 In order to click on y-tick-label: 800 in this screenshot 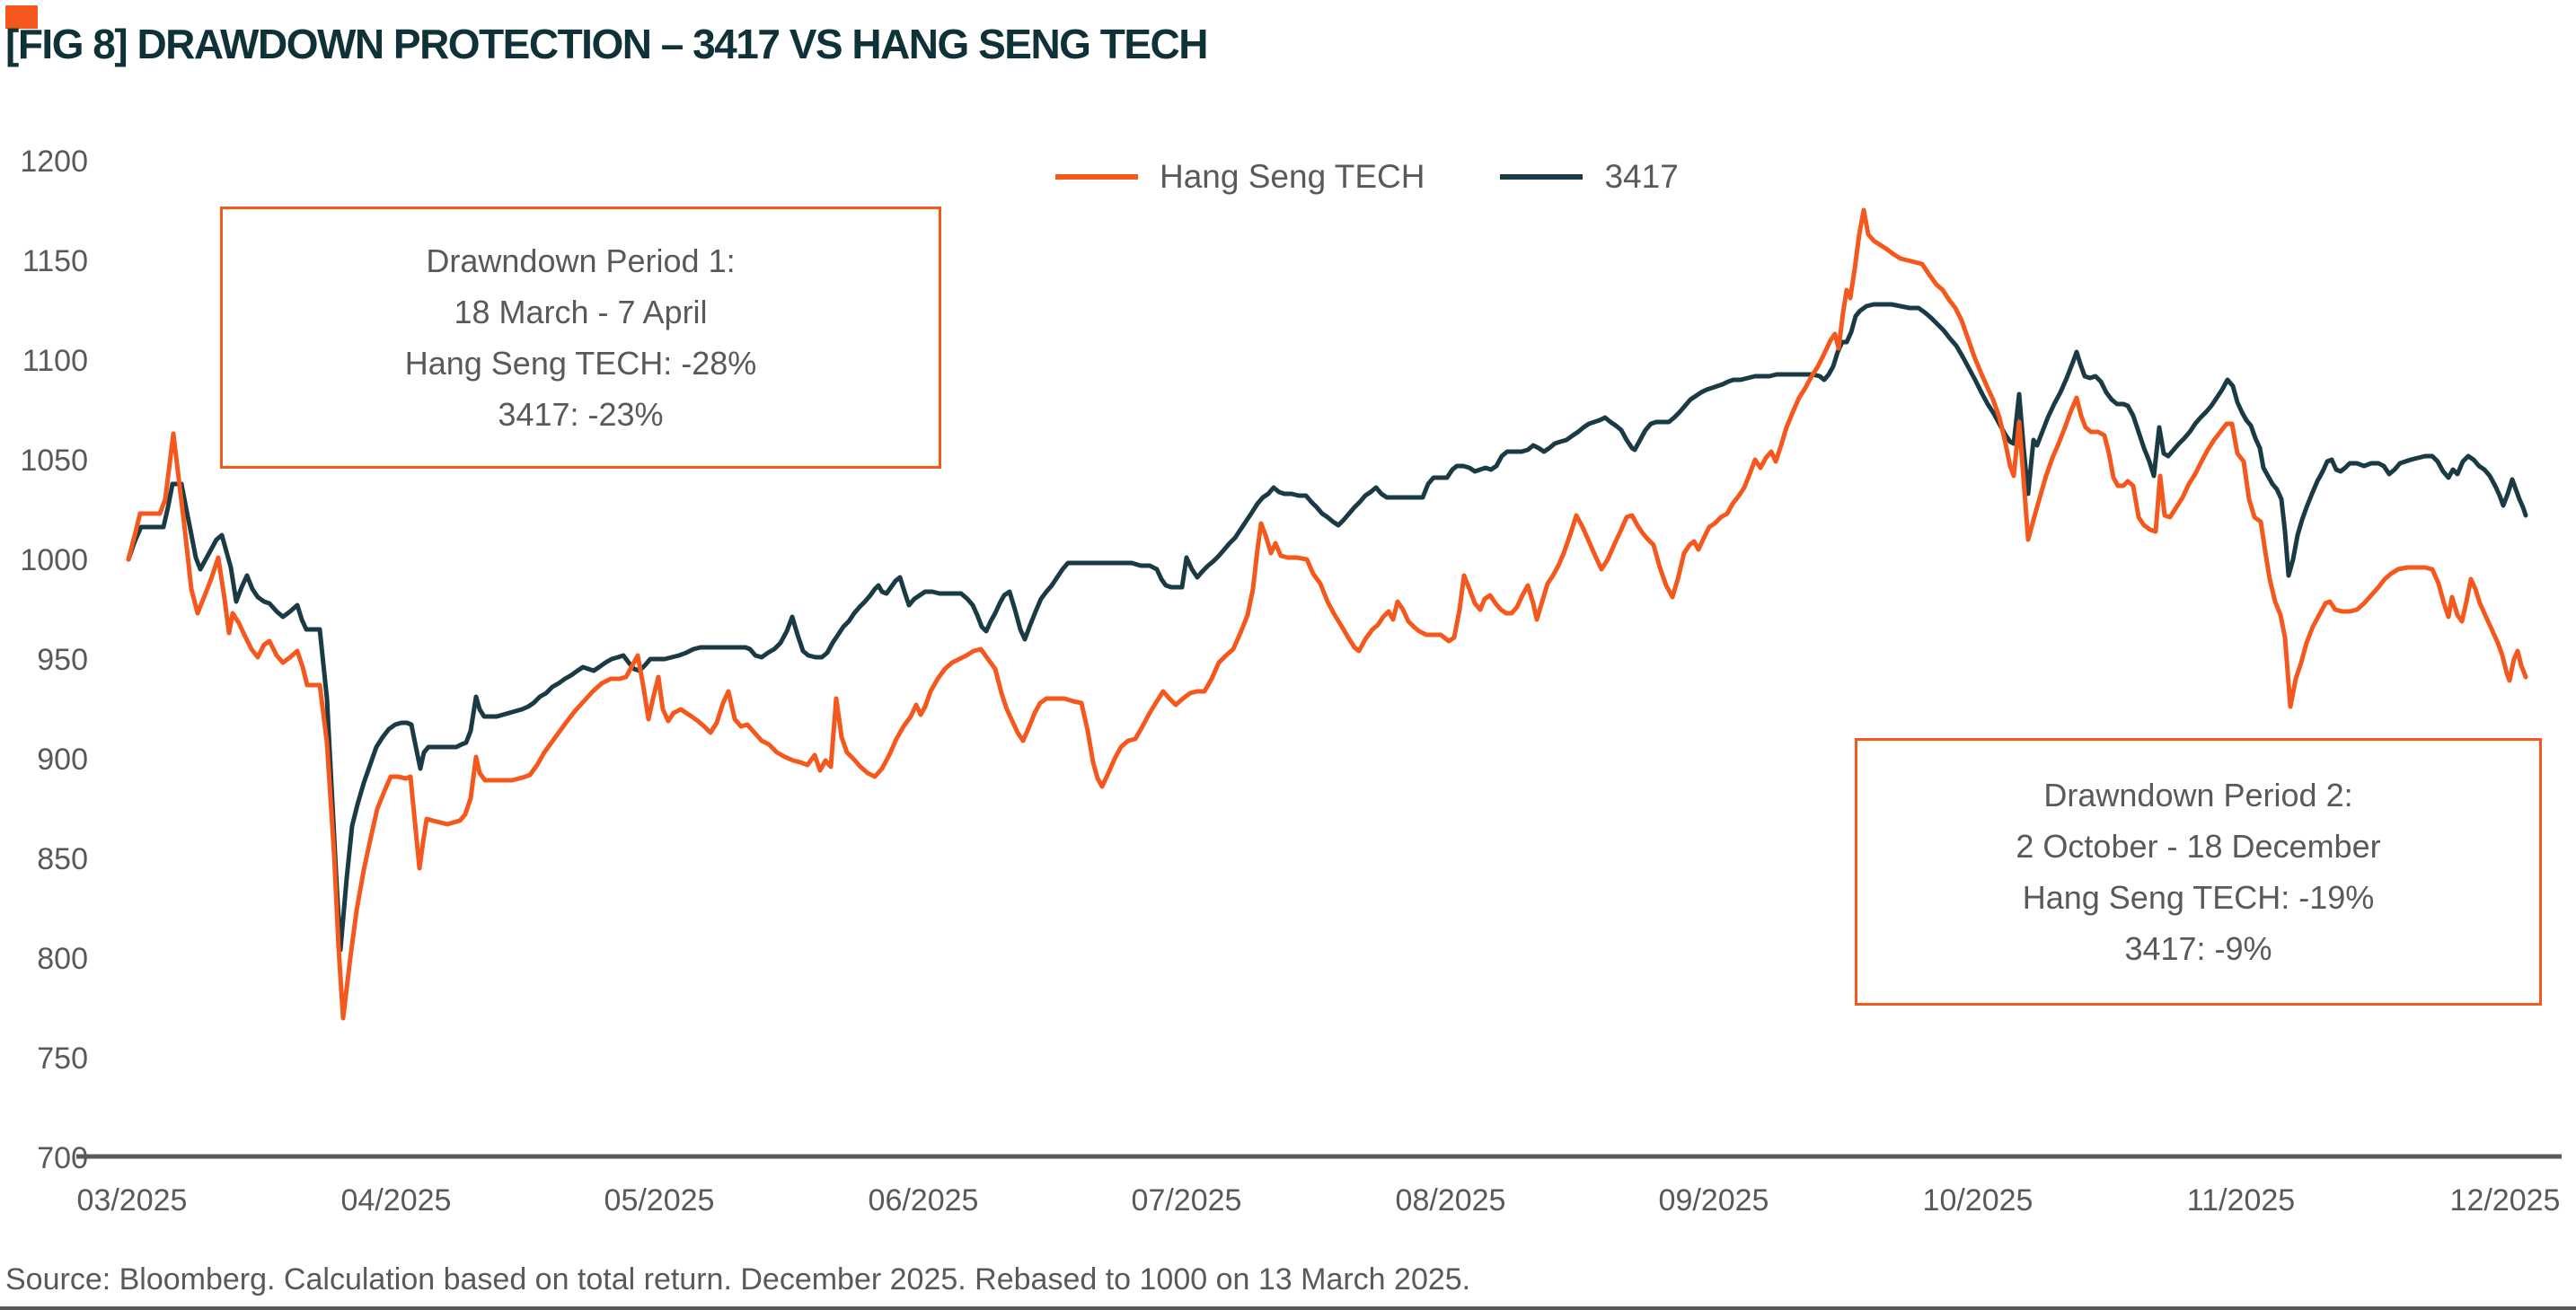, I will do `click(62, 959)`.